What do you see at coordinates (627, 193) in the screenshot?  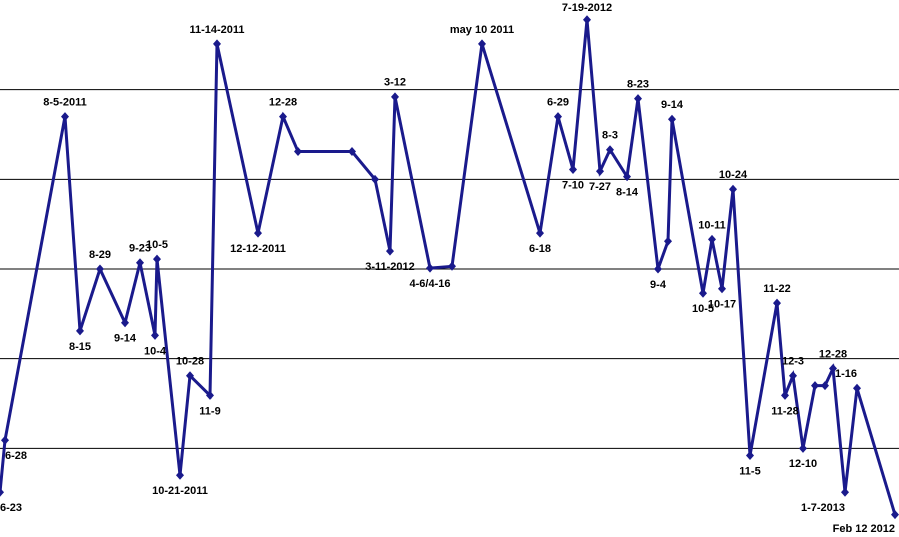 I see `point-label: 8-14` at bounding box center [627, 193].